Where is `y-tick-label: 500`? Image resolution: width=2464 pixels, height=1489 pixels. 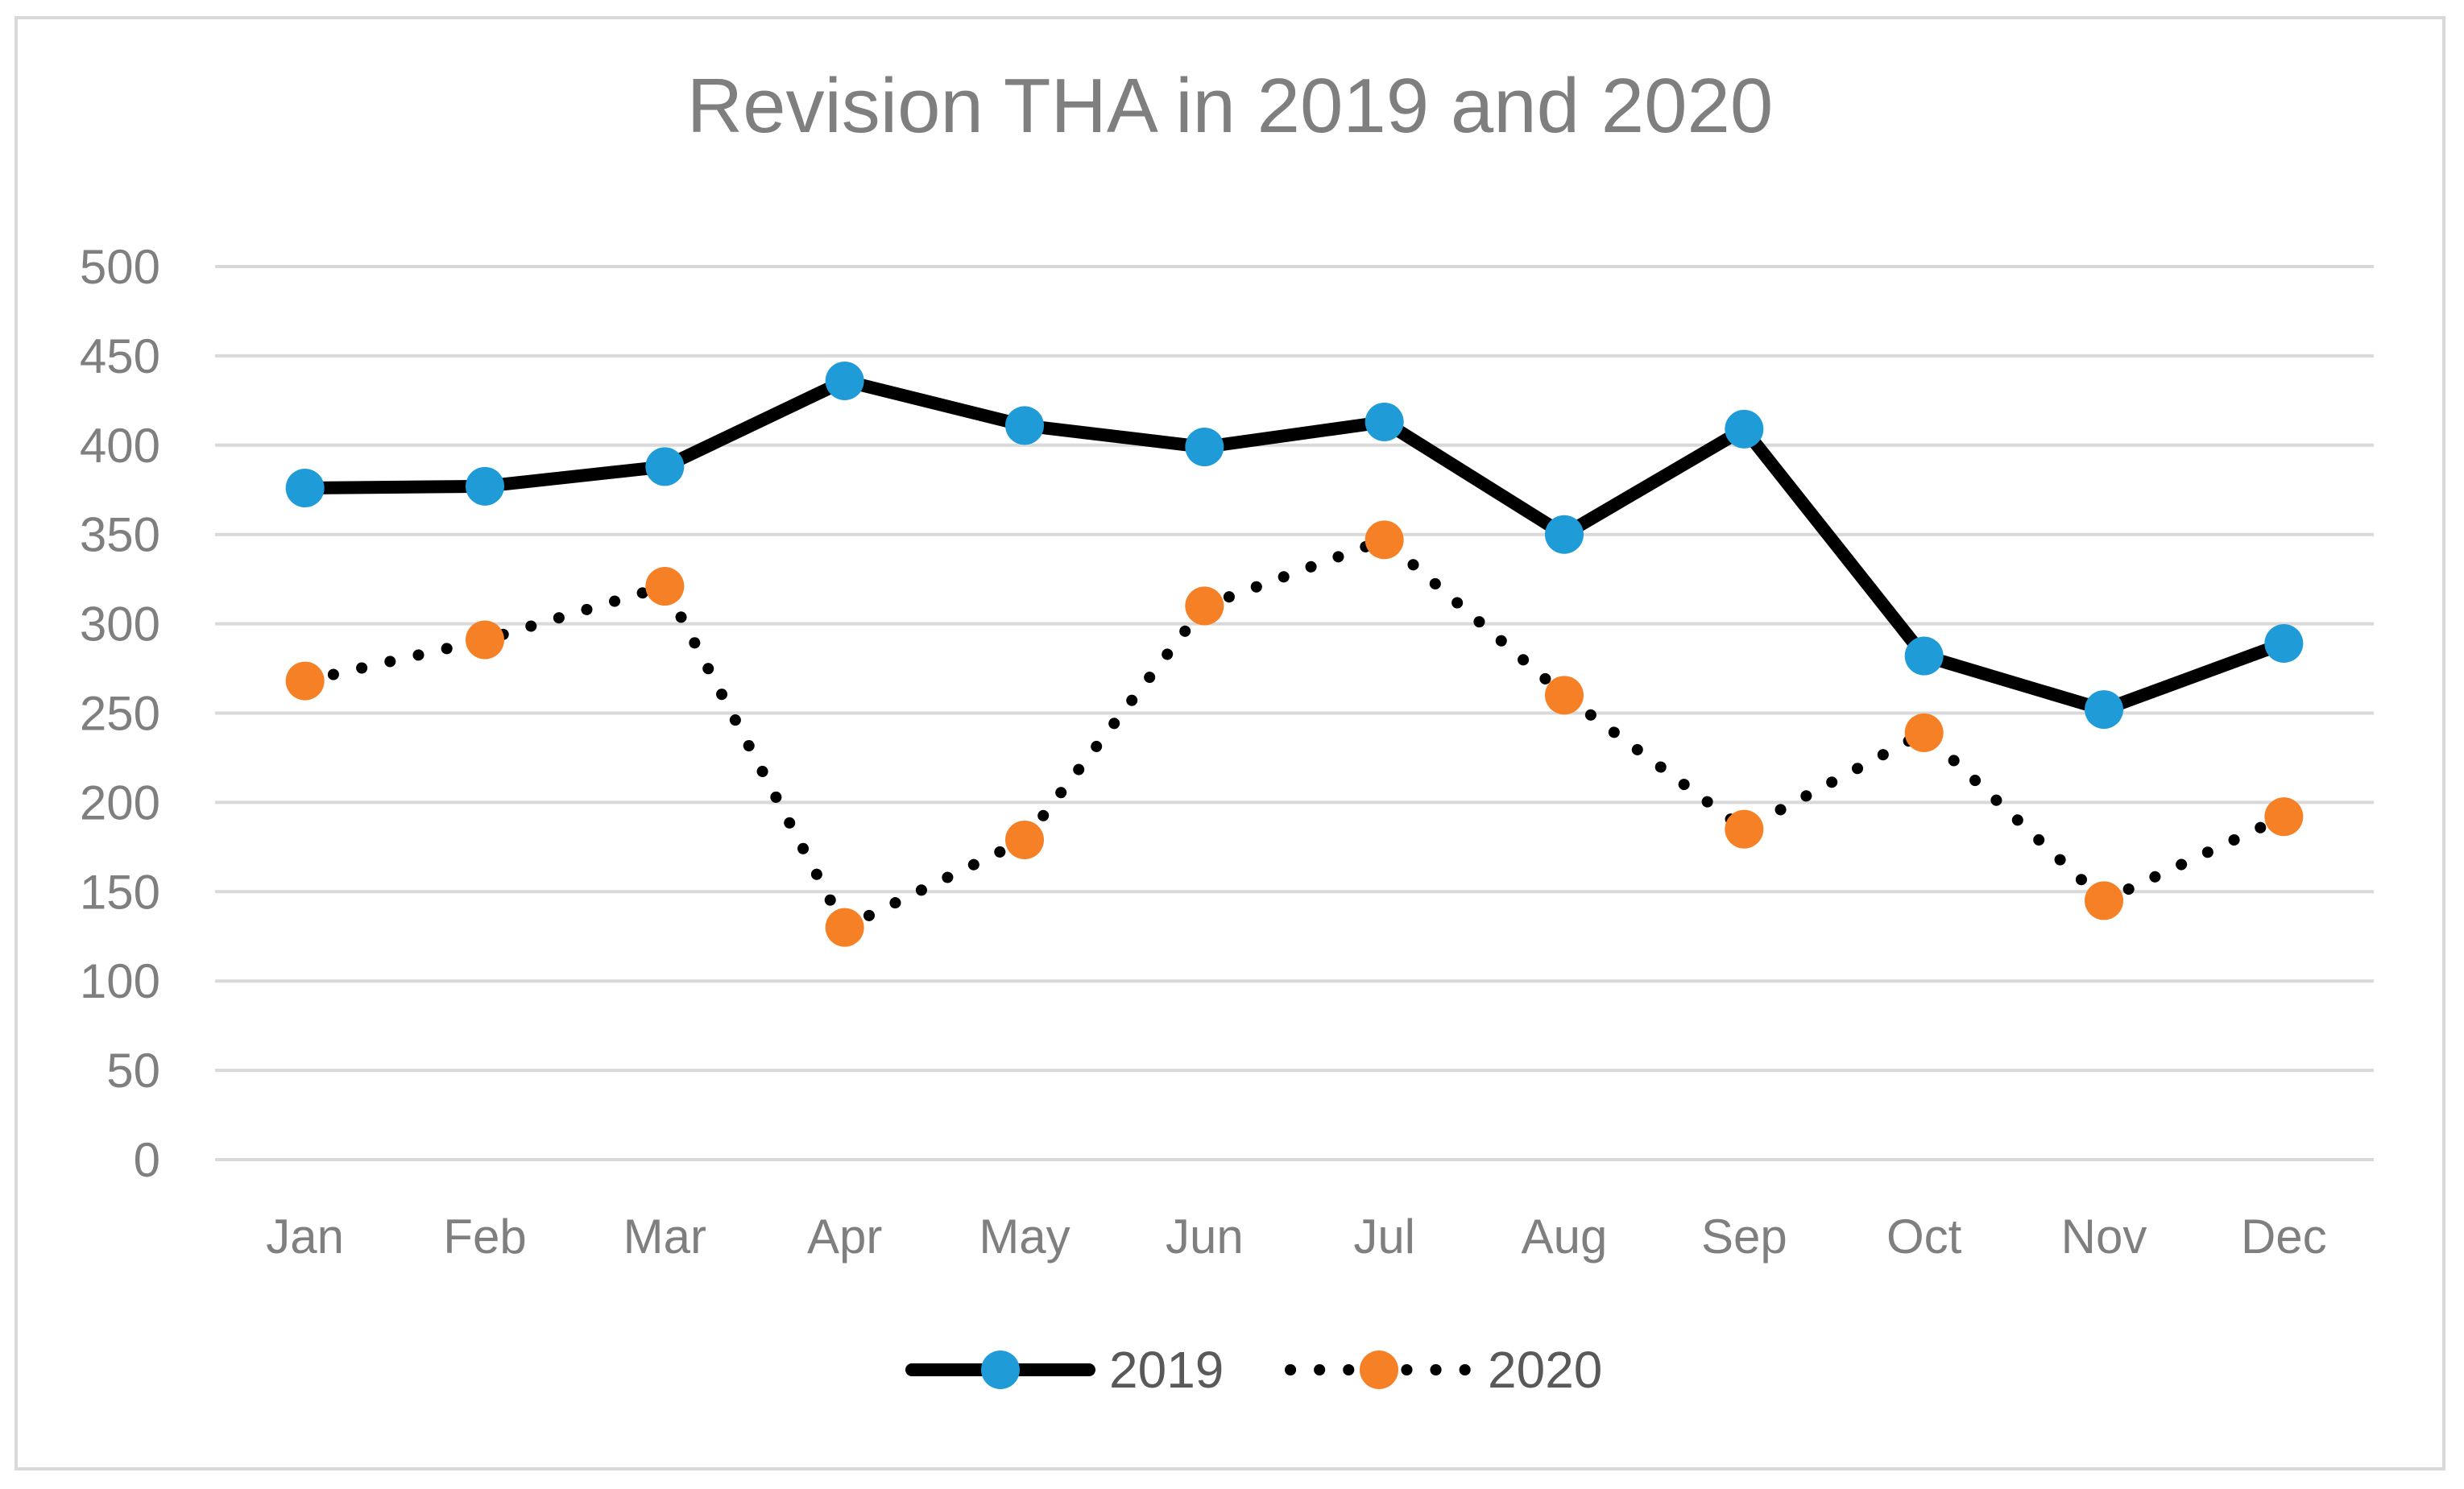 y-tick-label: 500 is located at coordinates (120, 267).